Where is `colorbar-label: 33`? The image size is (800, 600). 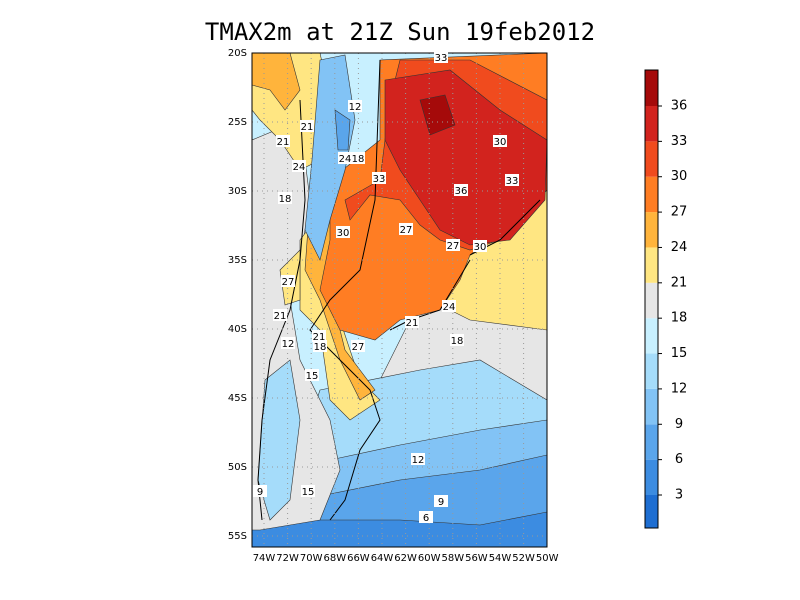 colorbar-label: 33 is located at coordinates (679, 141).